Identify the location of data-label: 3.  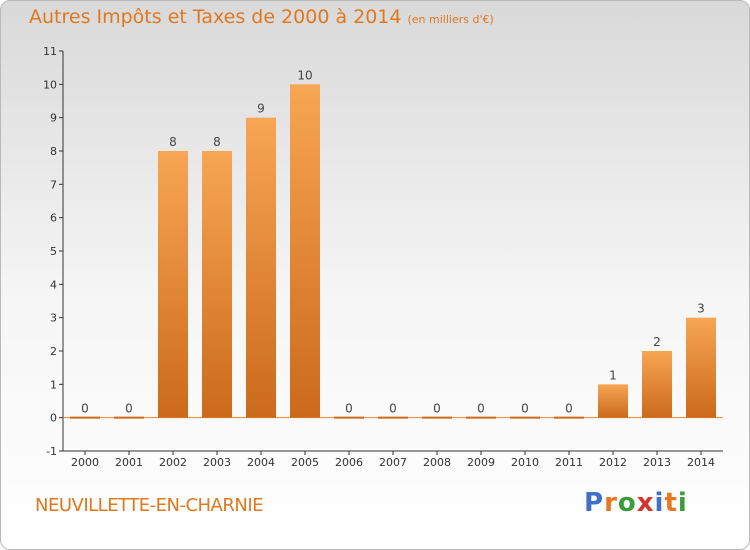
(701, 309).